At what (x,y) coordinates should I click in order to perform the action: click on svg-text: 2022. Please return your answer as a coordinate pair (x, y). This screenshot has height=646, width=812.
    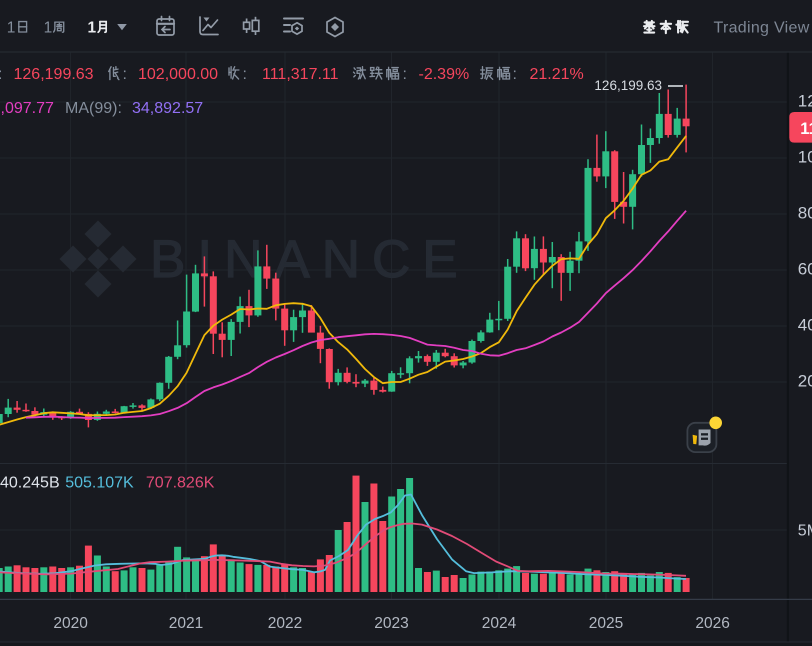
    Looking at the image, I should click on (285, 623).